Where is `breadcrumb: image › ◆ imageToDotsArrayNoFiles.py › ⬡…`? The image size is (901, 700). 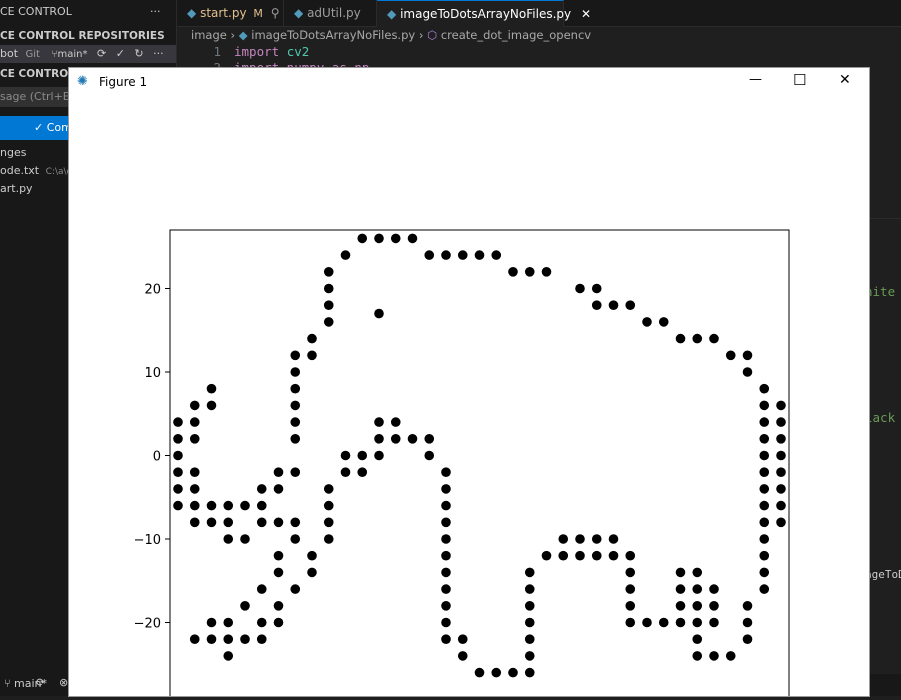
breadcrumb: image › ◆ imageToDotsArrayNoFiles.py › ⬡… is located at coordinates (391, 35).